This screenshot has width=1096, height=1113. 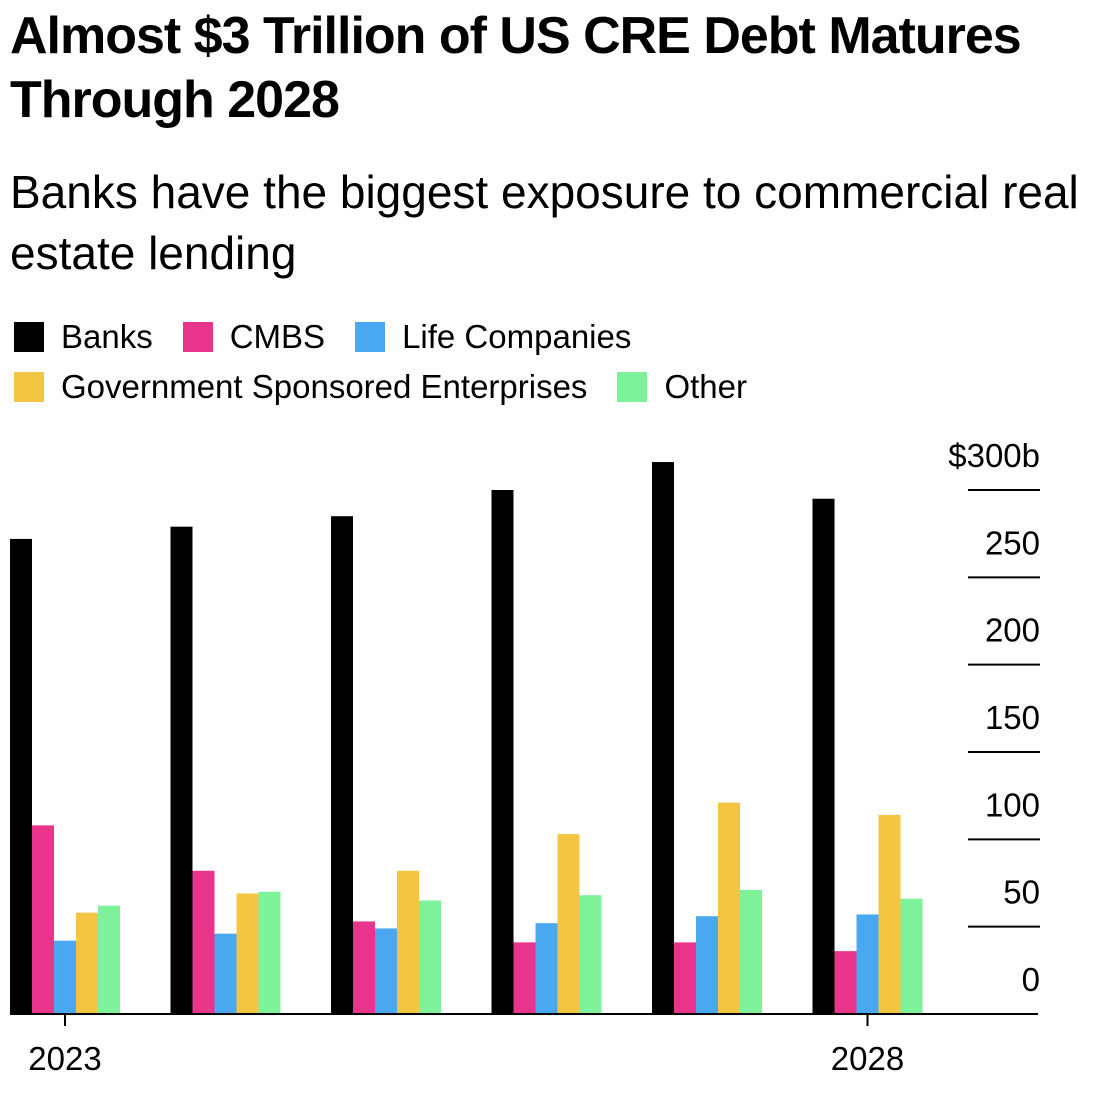 I want to click on legend-swatch-other, so click(x=632, y=387).